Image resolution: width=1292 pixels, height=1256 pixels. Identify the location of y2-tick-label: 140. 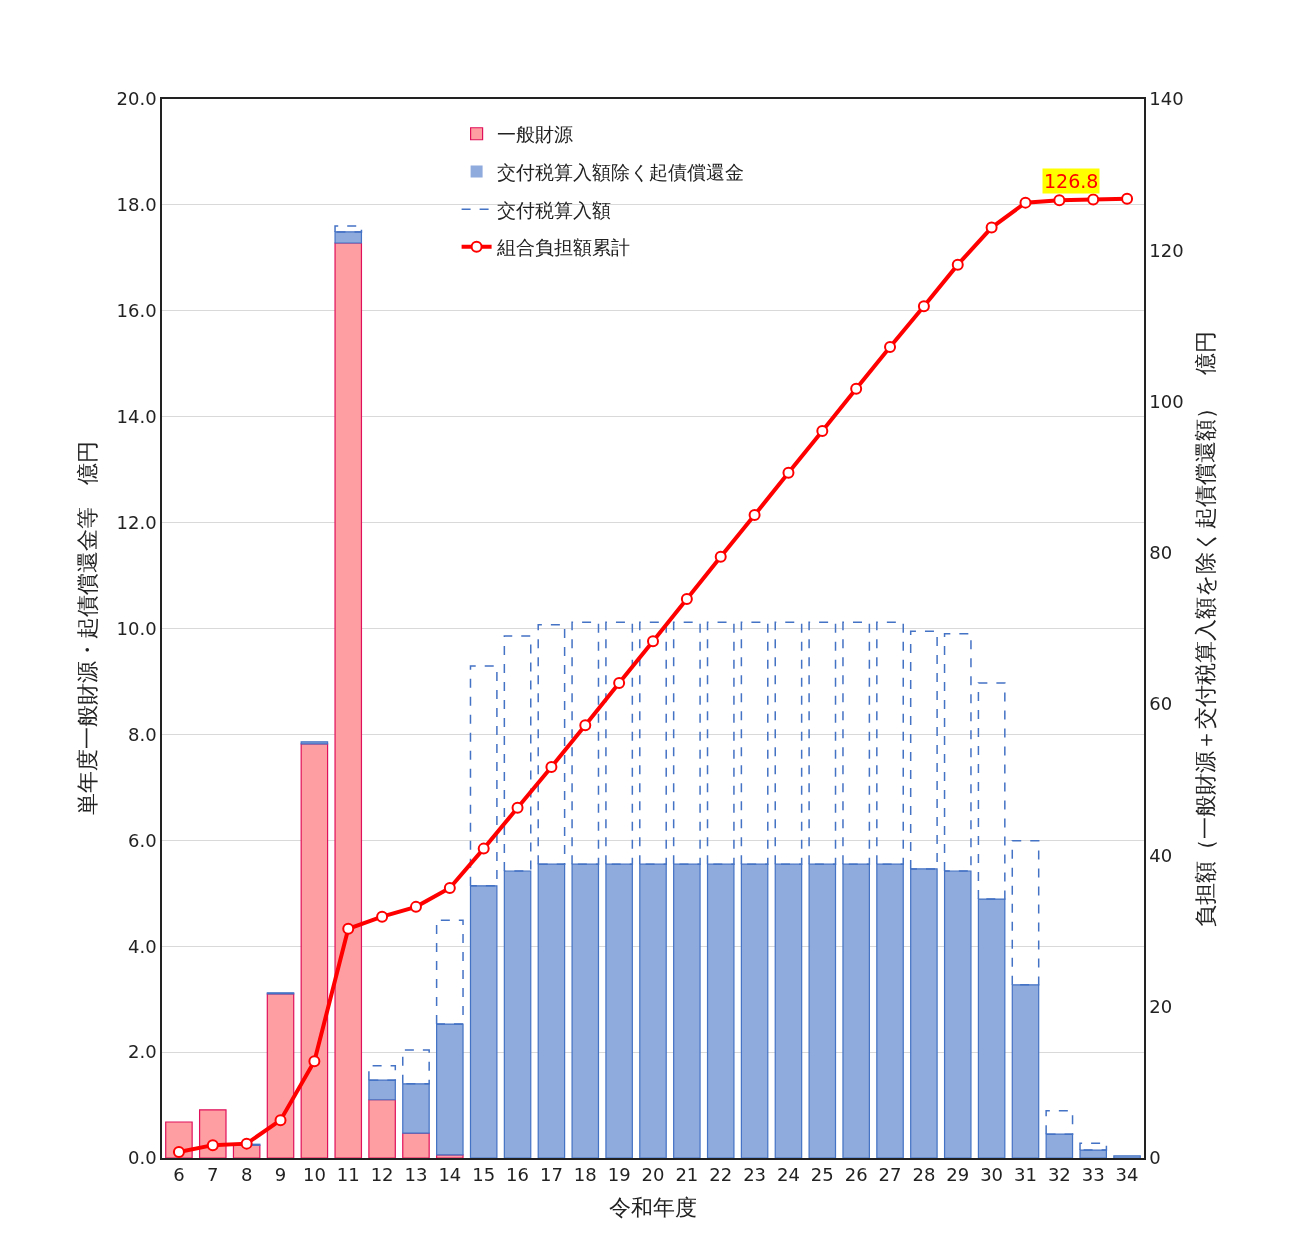
(1166, 99).